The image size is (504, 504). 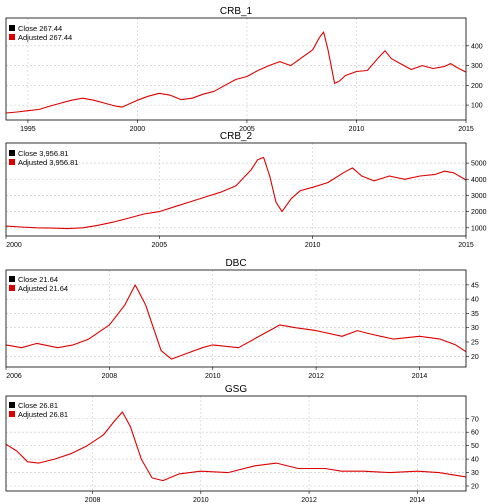 I want to click on panel-title: GSG, so click(x=236, y=389).